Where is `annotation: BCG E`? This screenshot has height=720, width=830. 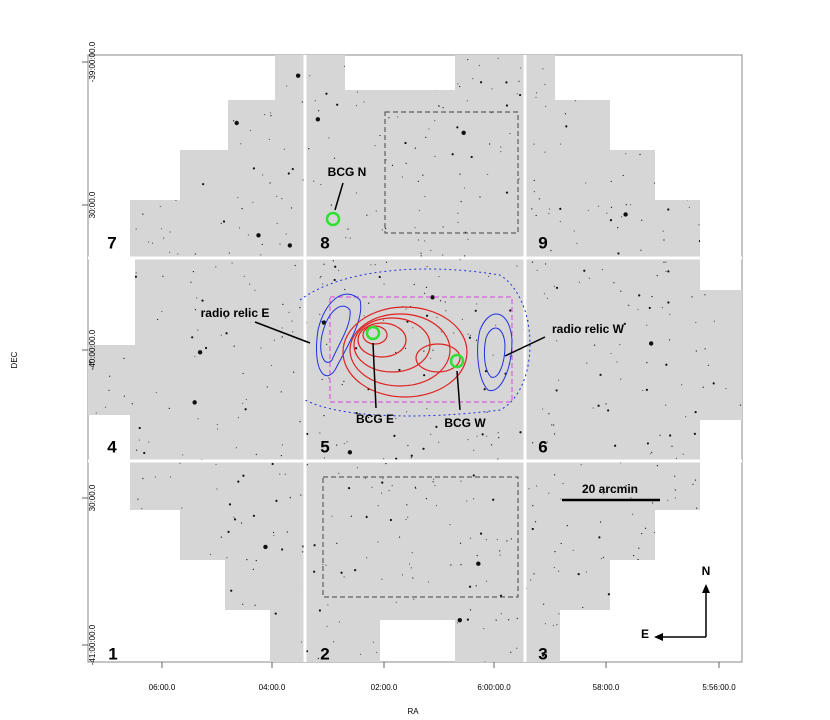 annotation: BCG E is located at coordinates (375, 419).